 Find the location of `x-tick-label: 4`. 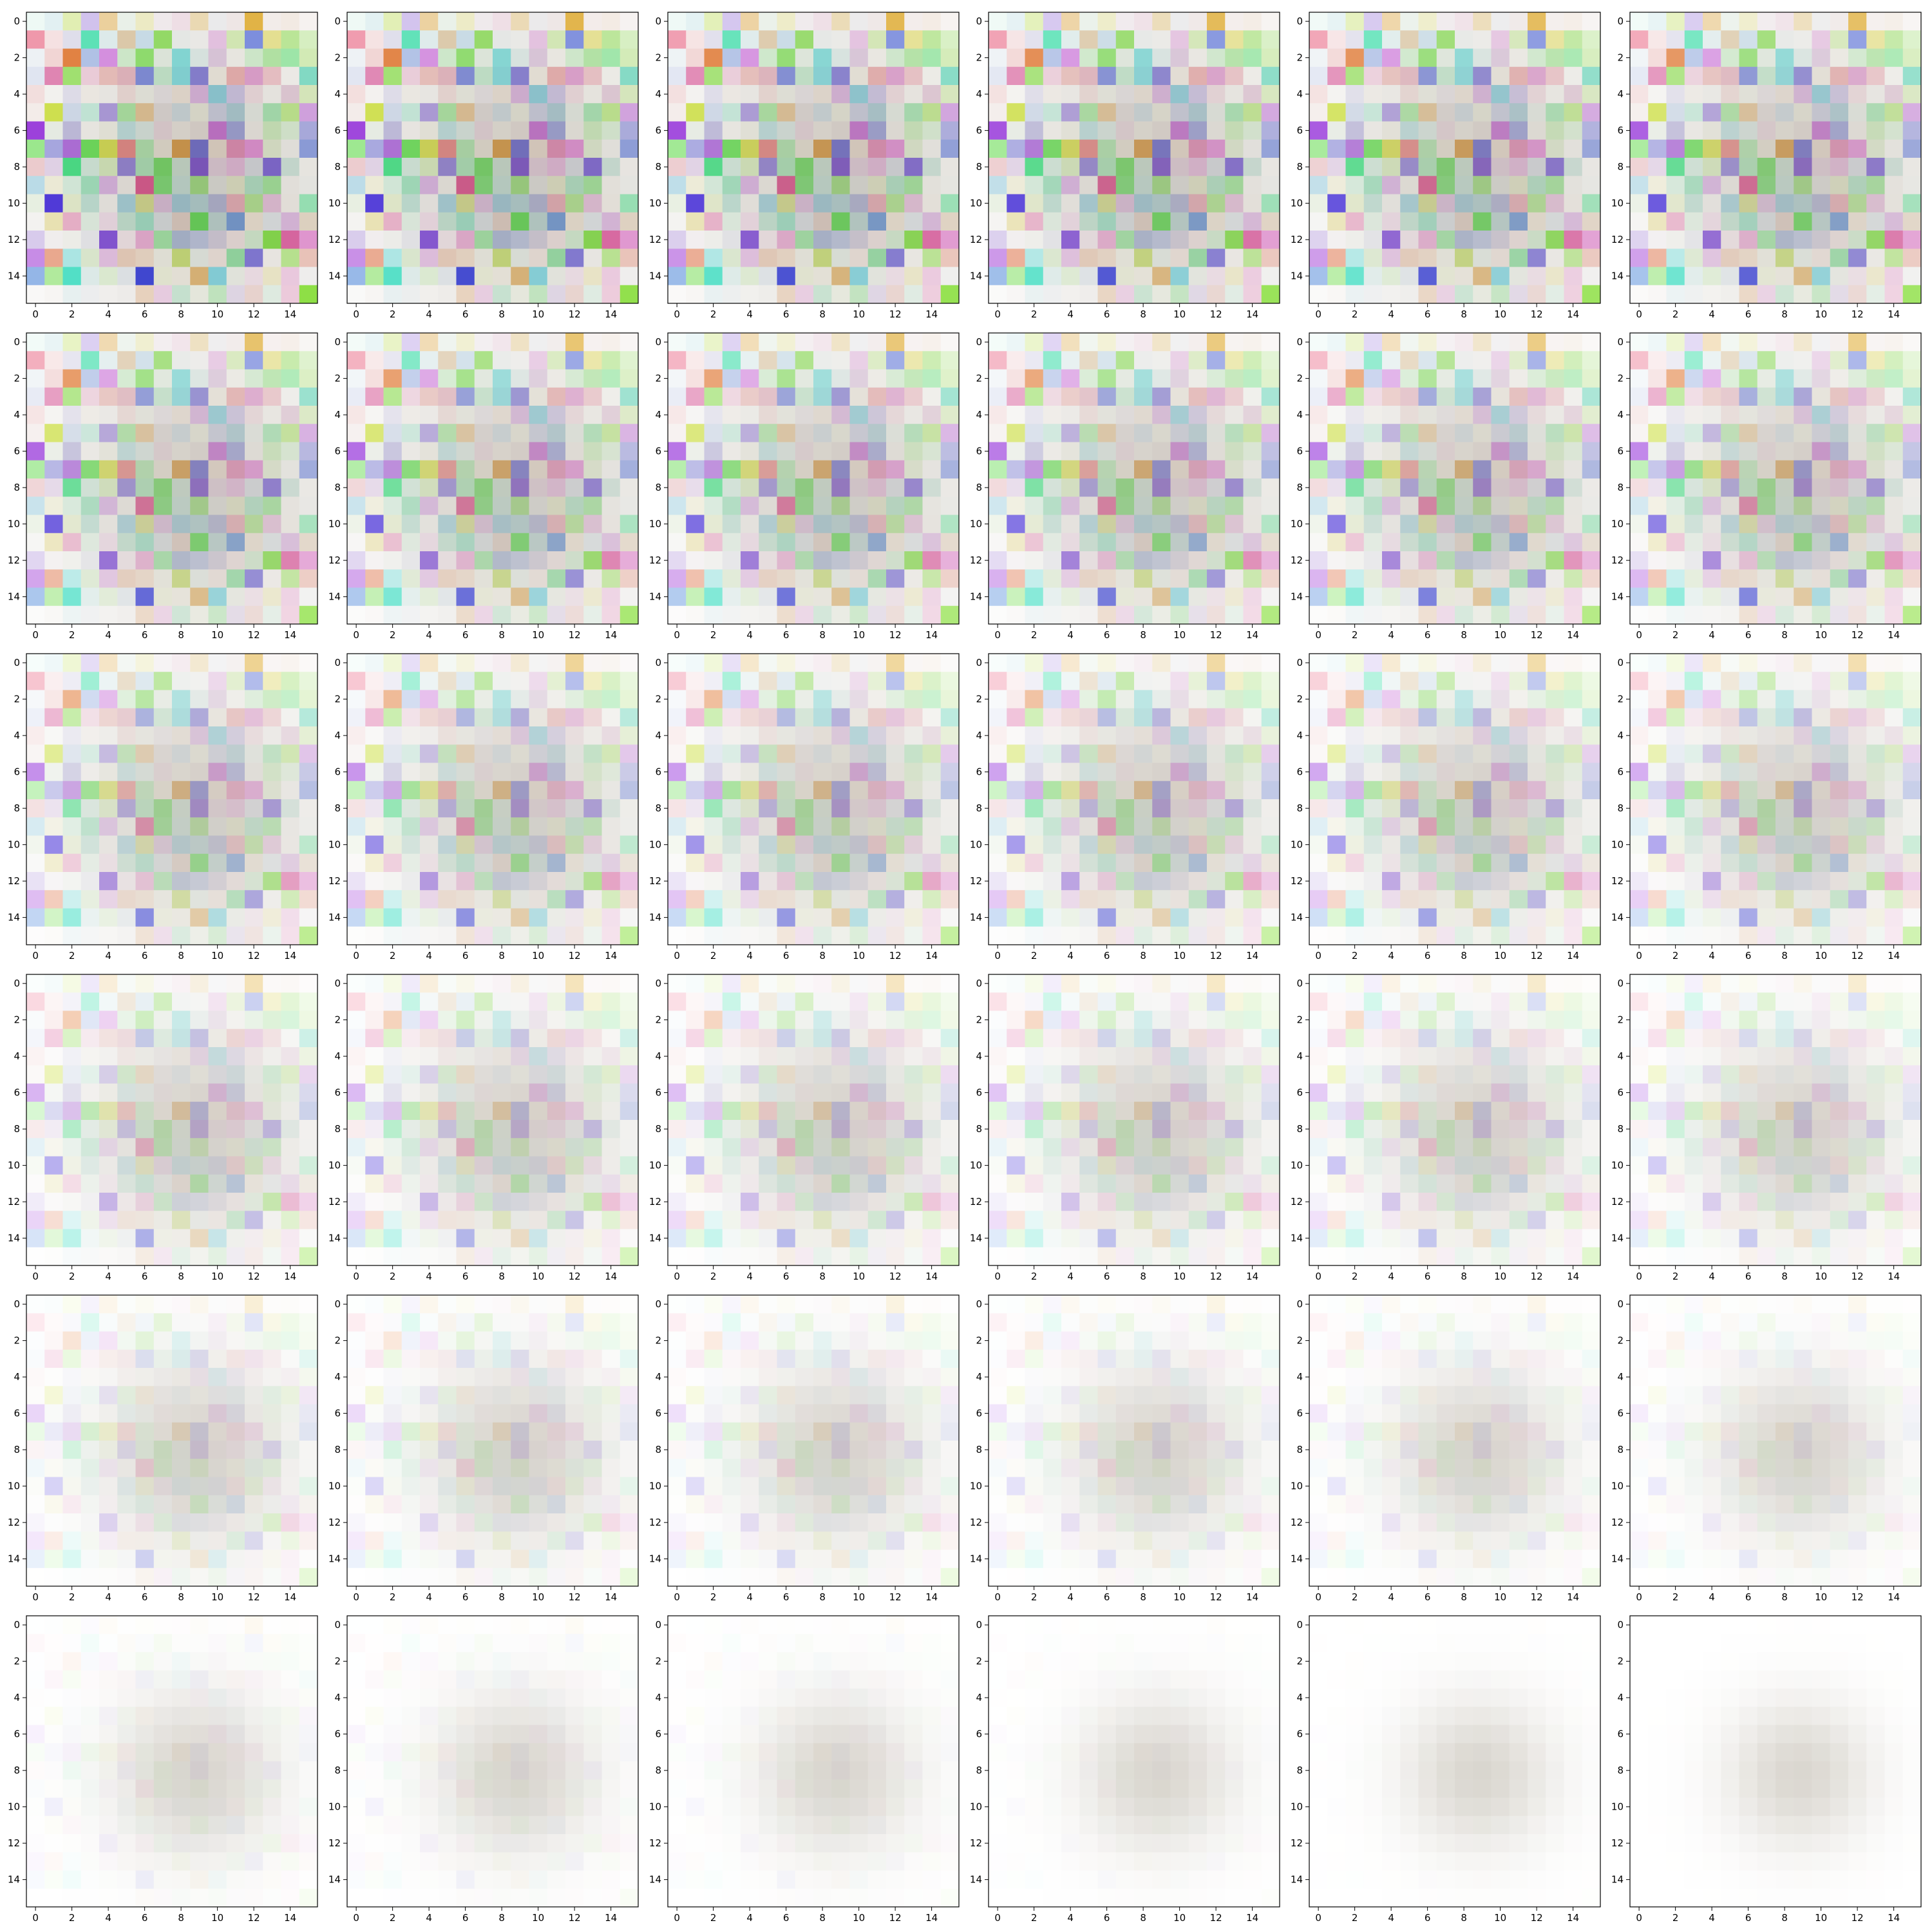

x-tick-label: 4 is located at coordinates (749, 314).